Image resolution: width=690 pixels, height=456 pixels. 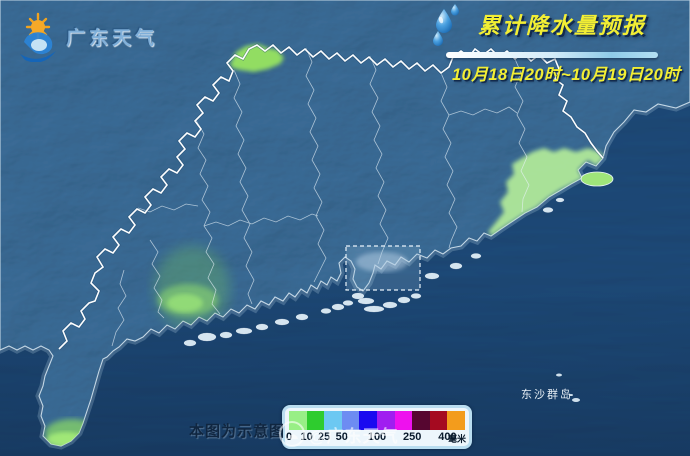 I want to click on precip-north, so click(x=257, y=58).